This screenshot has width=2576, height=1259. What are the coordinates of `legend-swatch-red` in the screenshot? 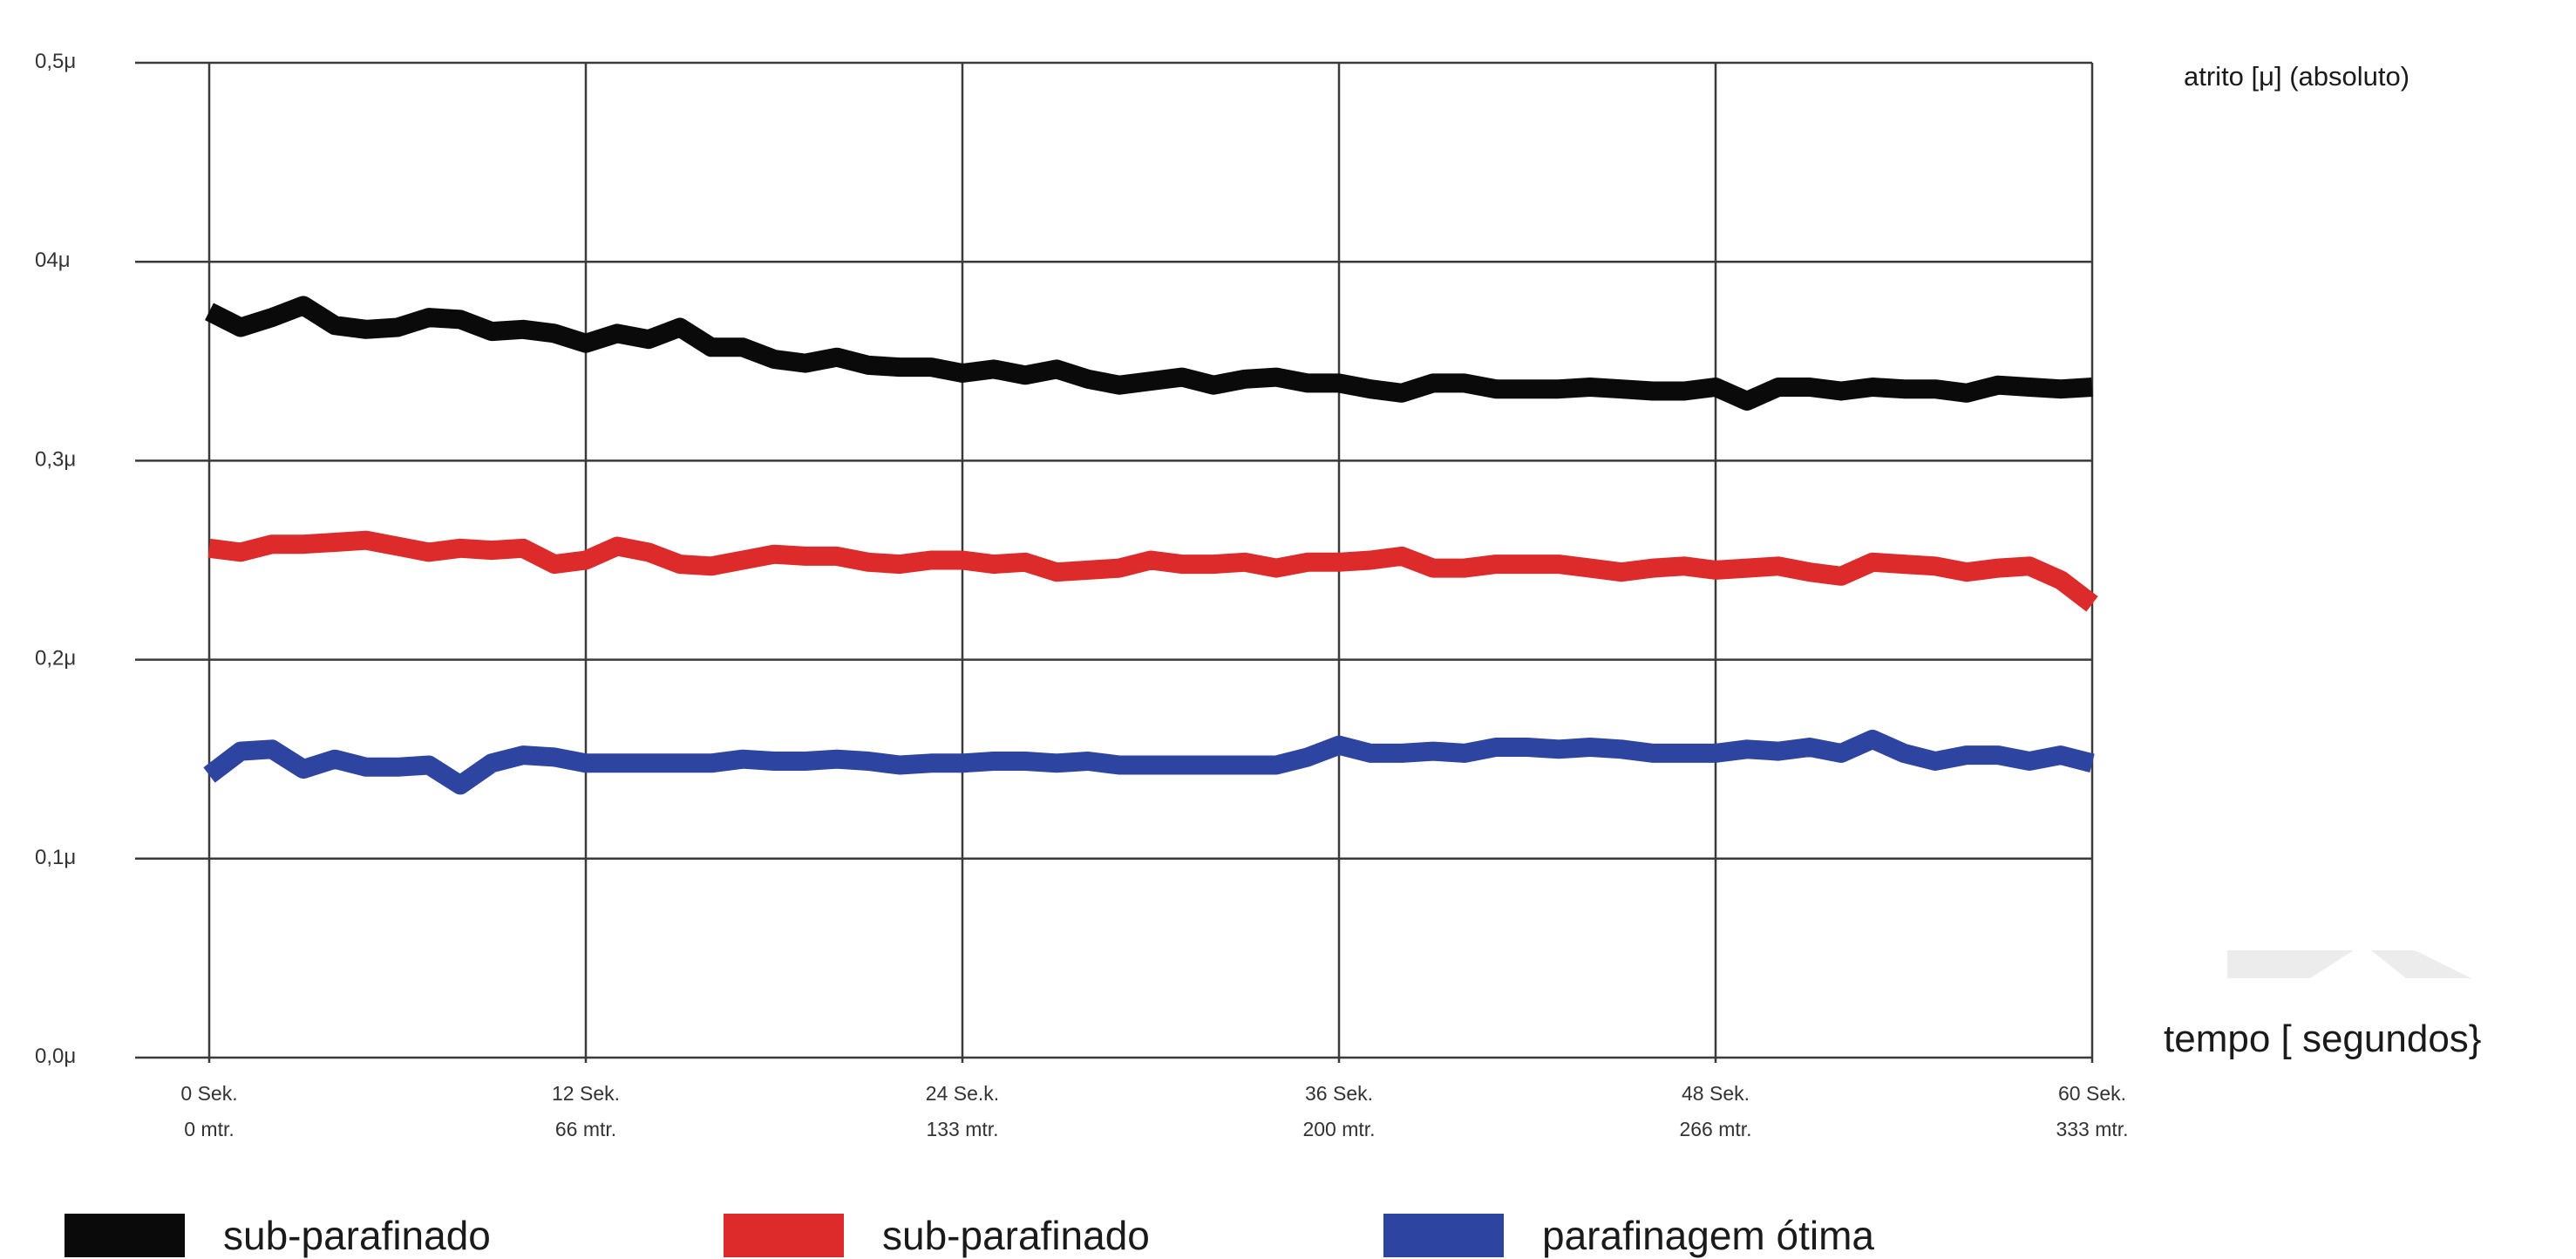 It's located at (784, 1235).